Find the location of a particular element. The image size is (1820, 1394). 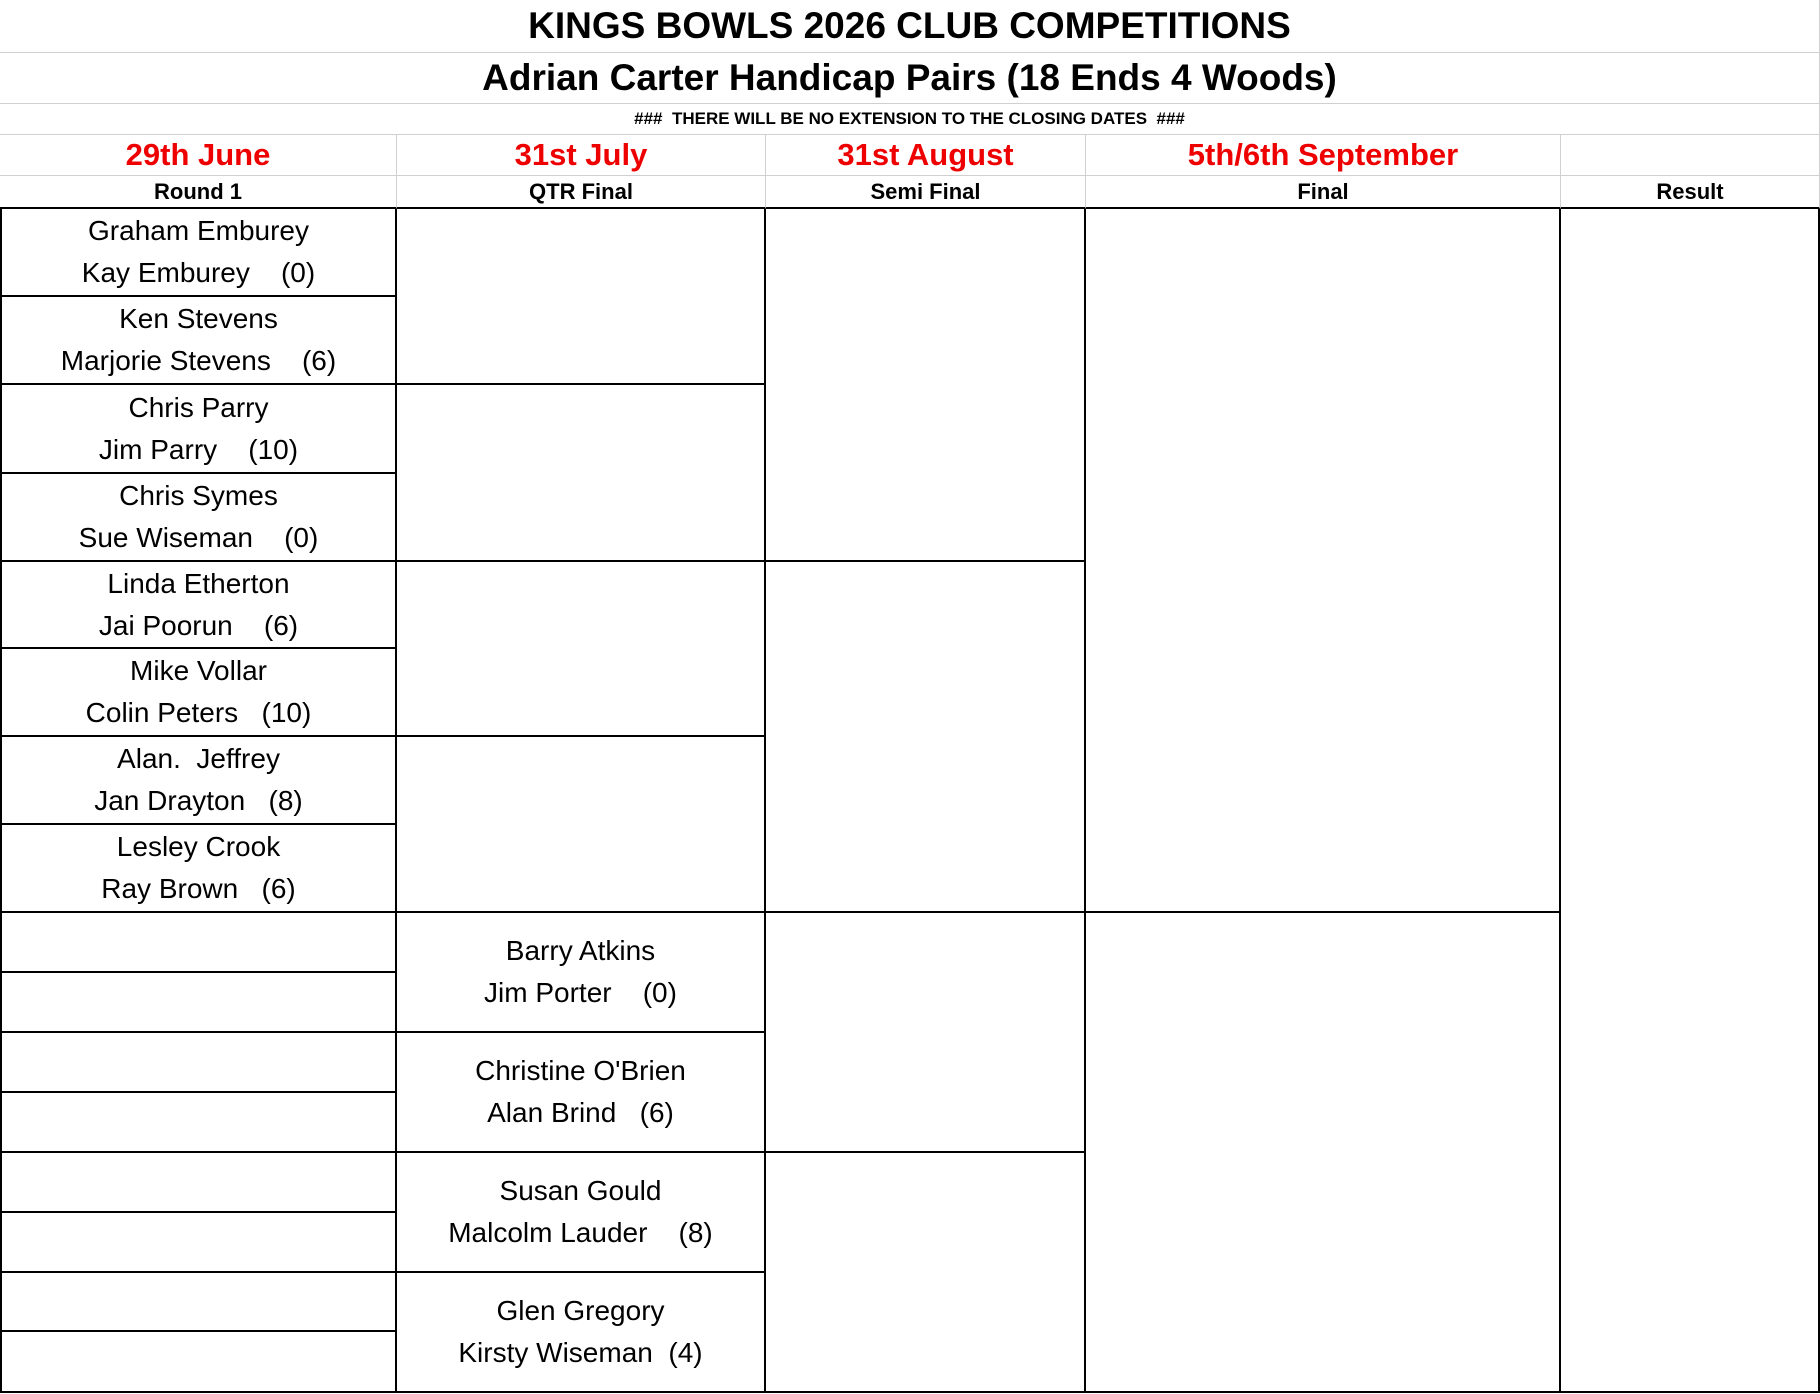

text: Malcolm Lauder (8) is located at coordinates (580, 1232).